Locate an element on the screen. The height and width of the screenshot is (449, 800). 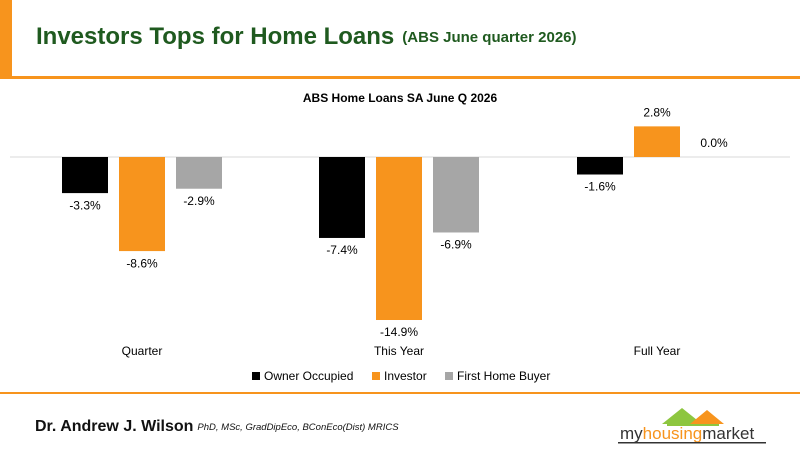
legend-label: Investor is located at coordinates (405, 376).